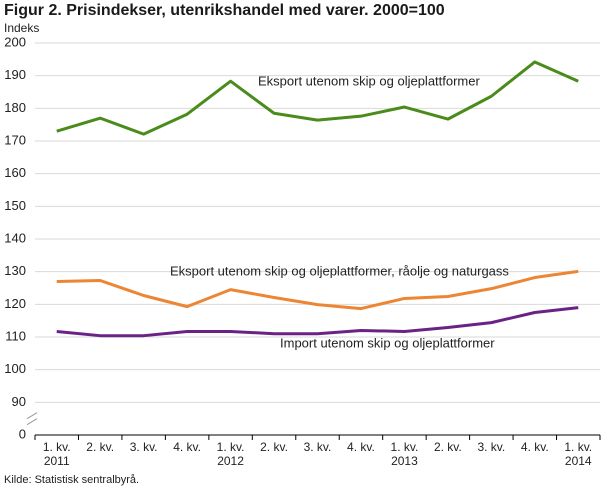 The image size is (610, 488). Describe the element at coordinates (15, 335) in the screenshot. I see `y-tick-label: 110` at that location.